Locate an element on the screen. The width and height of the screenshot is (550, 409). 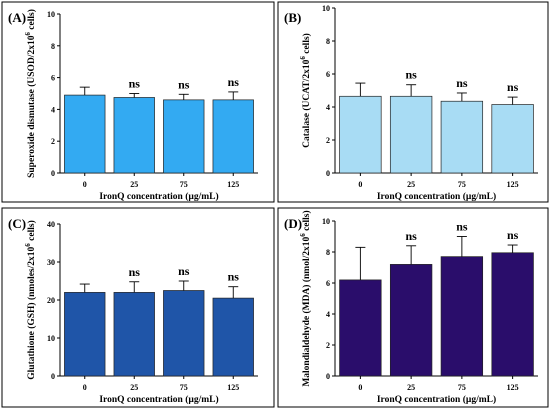
y-axis-title: Glutathione (GSH) (nmoles/2x106 cells) is located at coordinates (30, 299).